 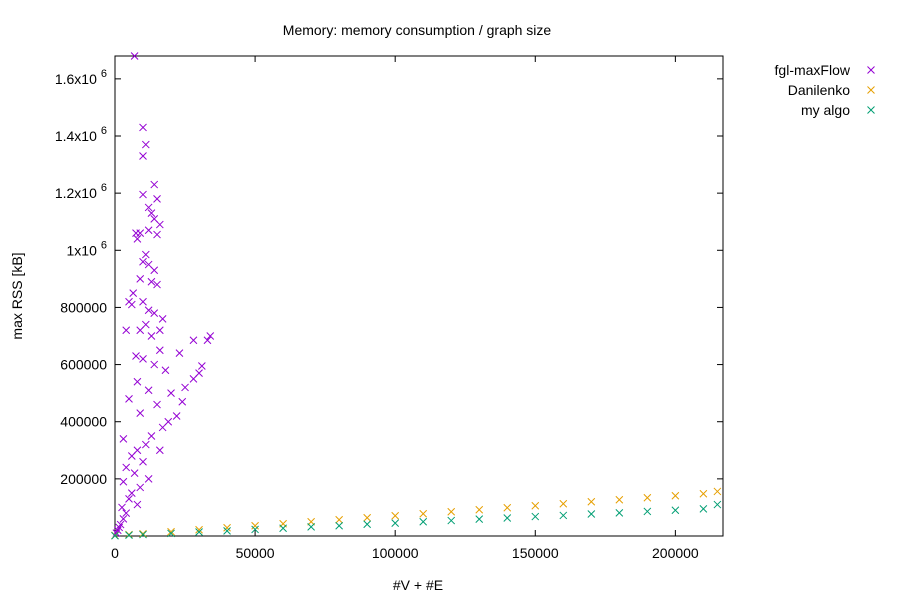 What do you see at coordinates (87, 248) in the screenshot?
I see `y-tick-label: 1x10 6` at bounding box center [87, 248].